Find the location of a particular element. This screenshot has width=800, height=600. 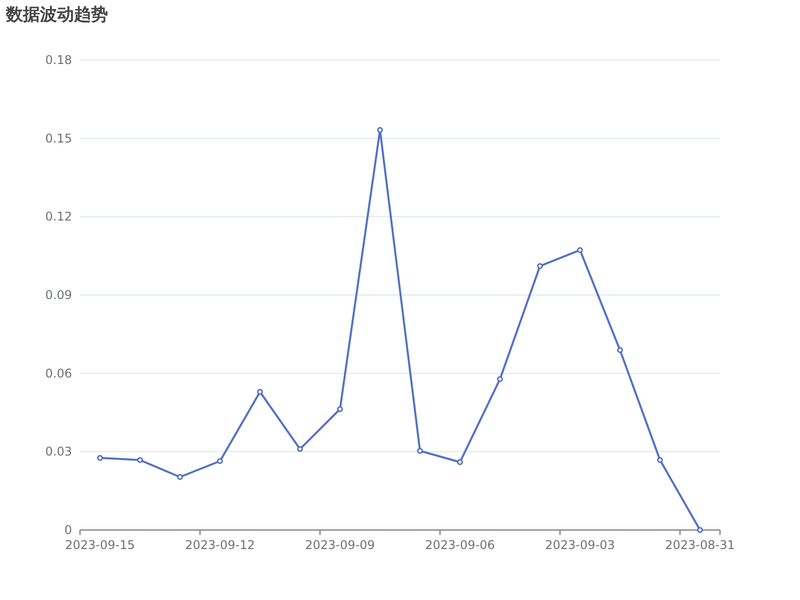

y-tick-label: 0.03 is located at coordinates (58, 451).